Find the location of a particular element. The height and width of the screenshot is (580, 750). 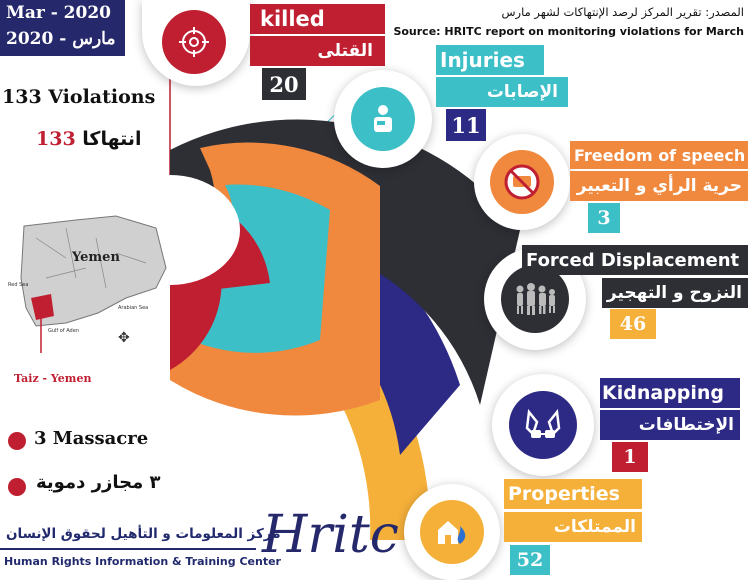

injuries-icon-disc is located at coordinates (383, 119).